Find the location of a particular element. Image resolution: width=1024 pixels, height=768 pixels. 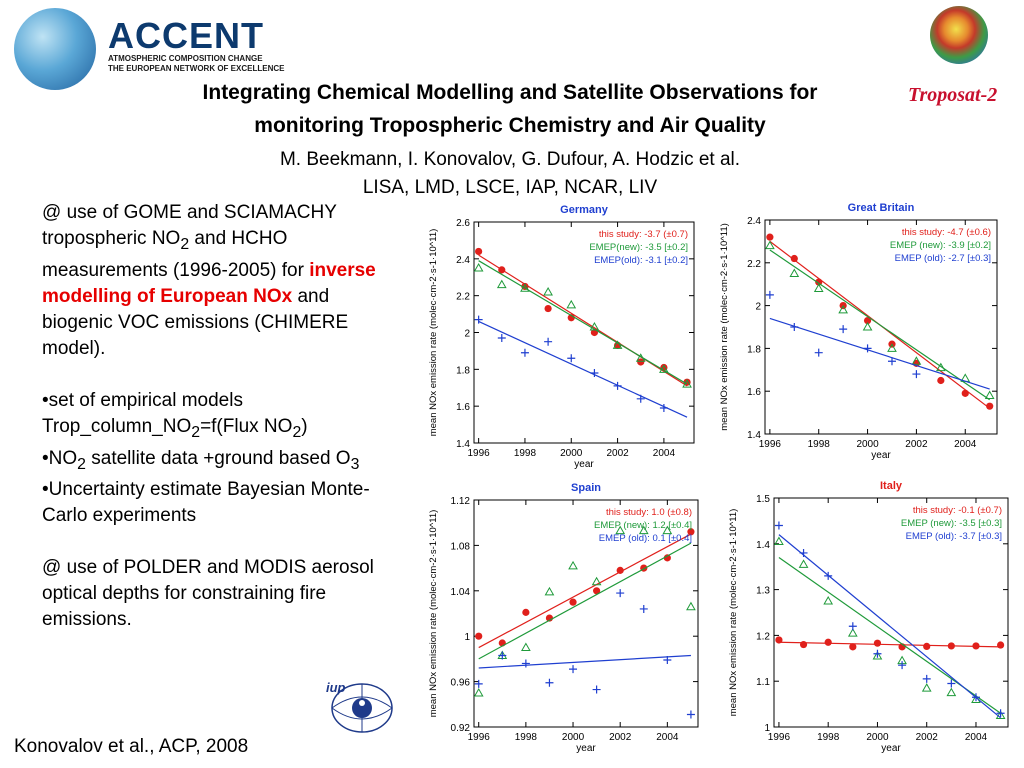

y-tick-label: 2.4 is located at coordinates (754, 221).